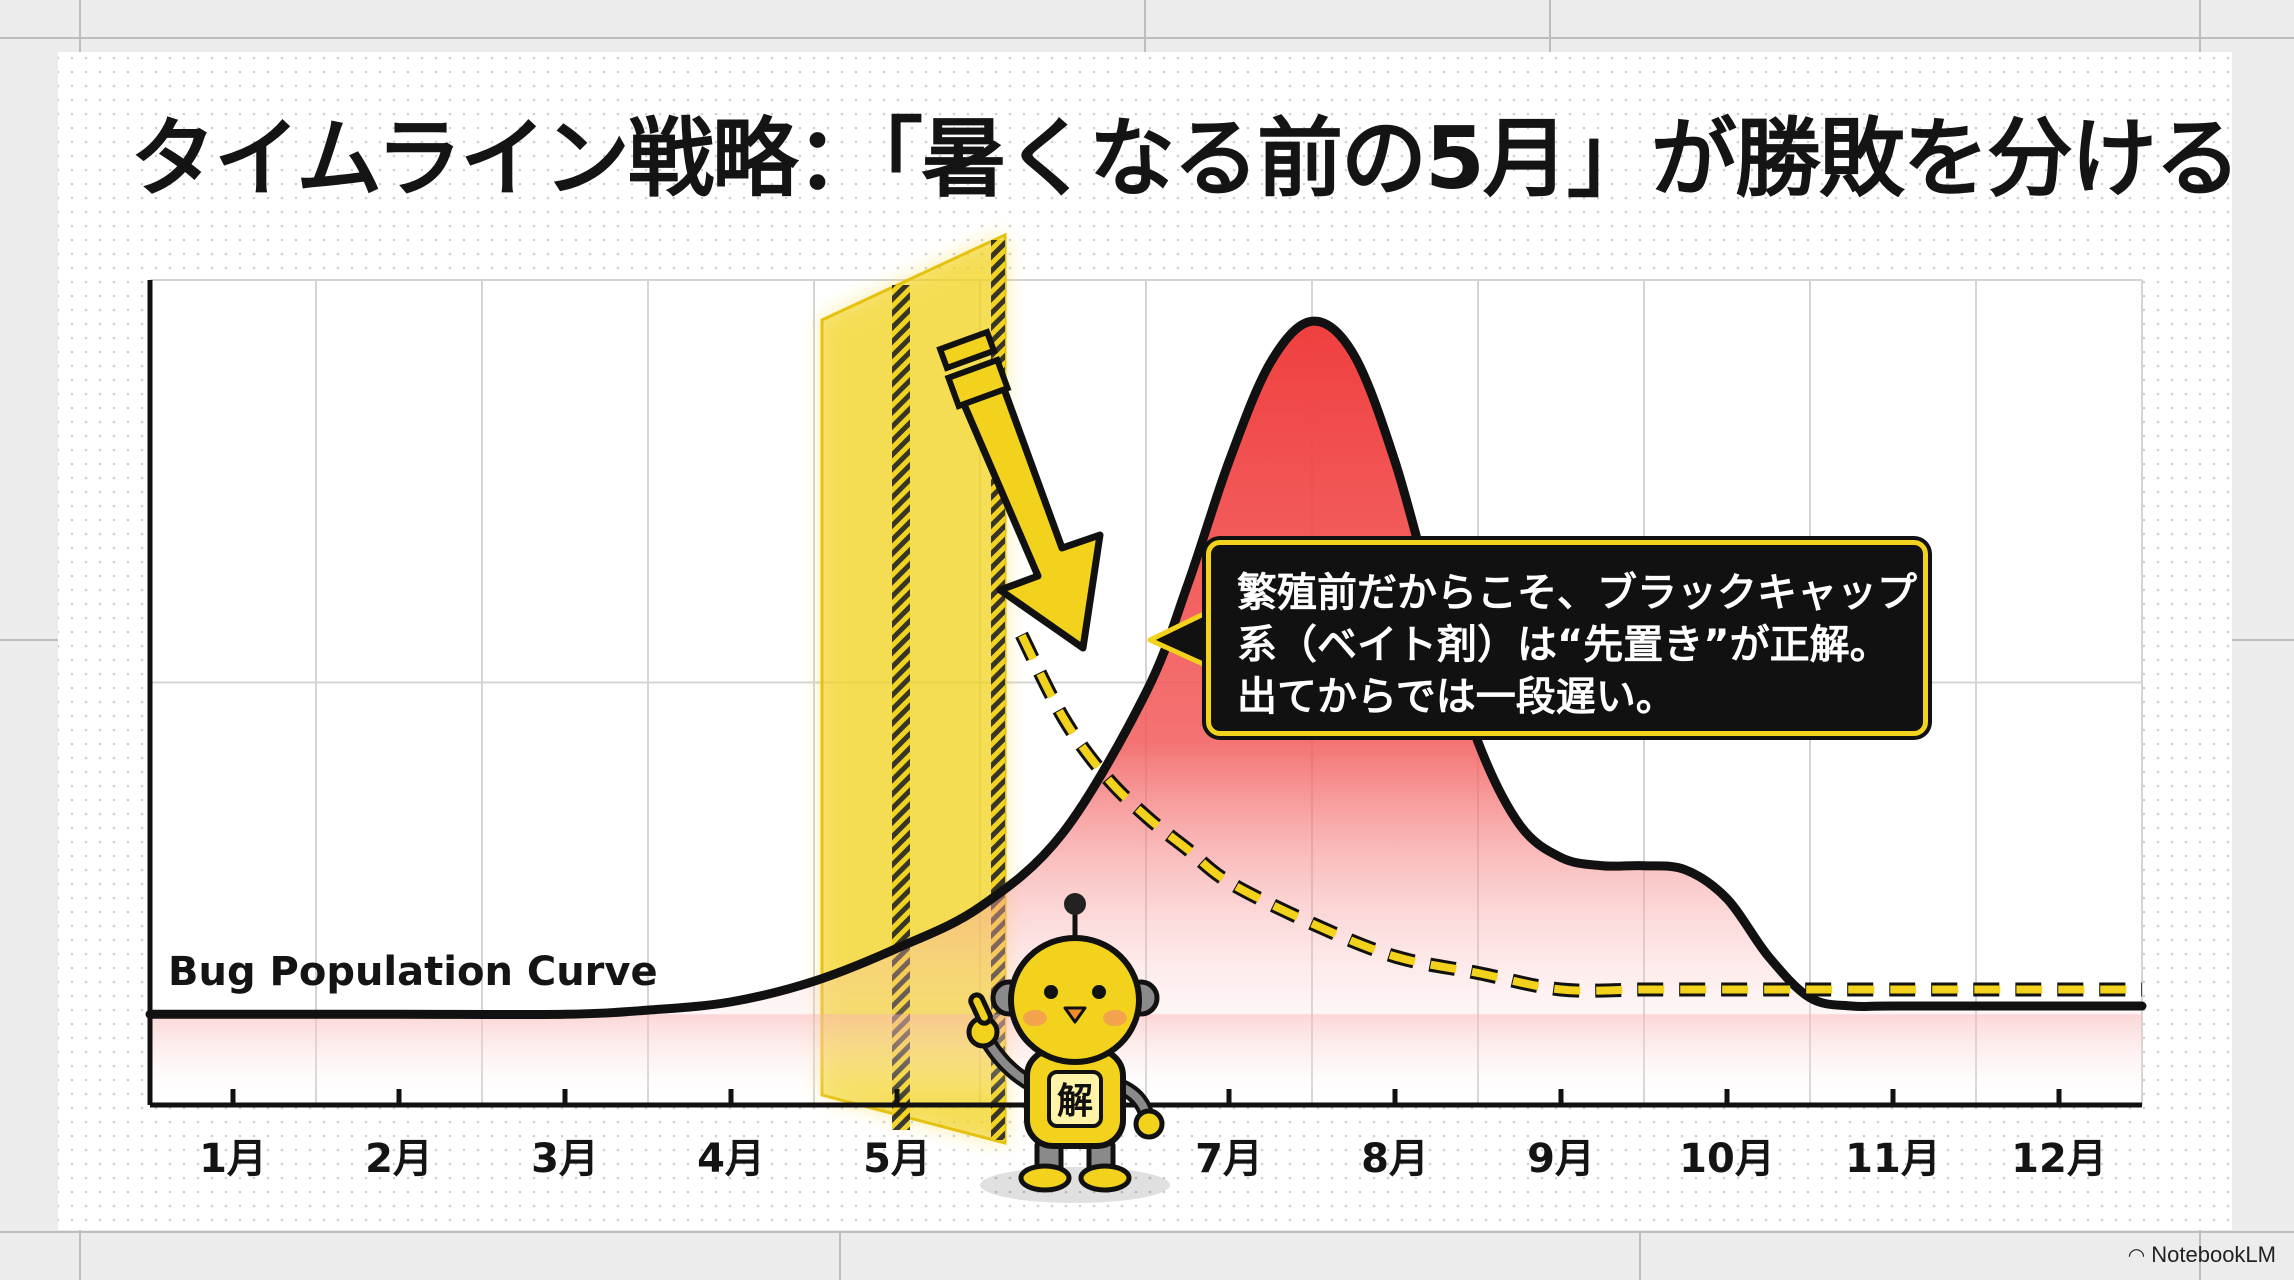 The image size is (2294, 1280). I want to click on robot-chick-mascot-icon: 解, so click(1068, 1048).